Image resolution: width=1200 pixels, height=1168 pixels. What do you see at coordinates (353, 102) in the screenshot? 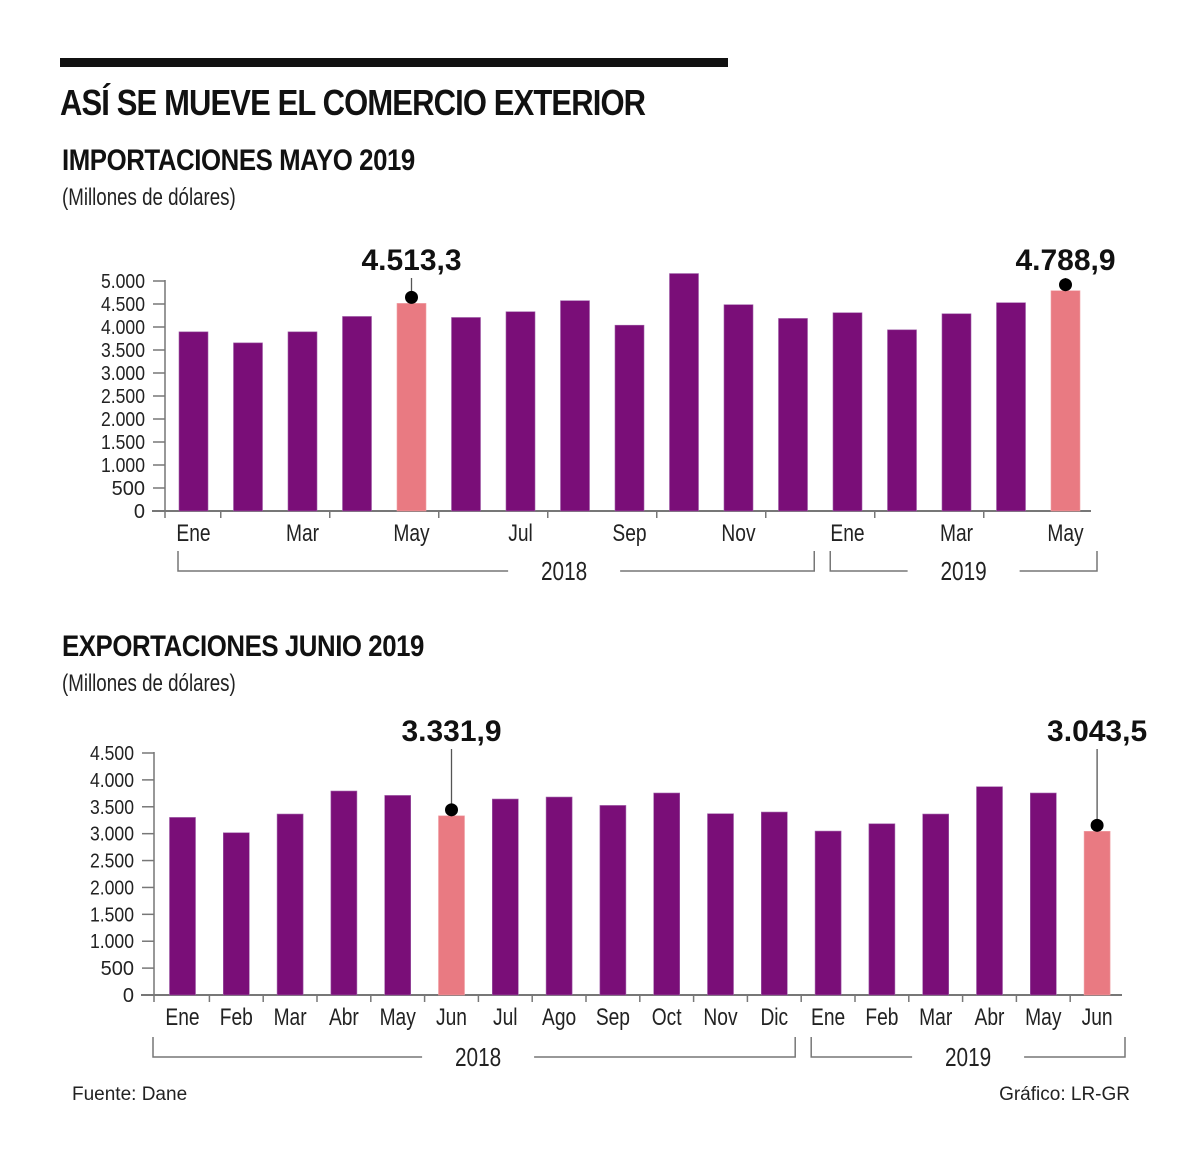
I see `main-title: ASÍ SE MUEVE EL COMERCIO EXTERIOR` at bounding box center [353, 102].